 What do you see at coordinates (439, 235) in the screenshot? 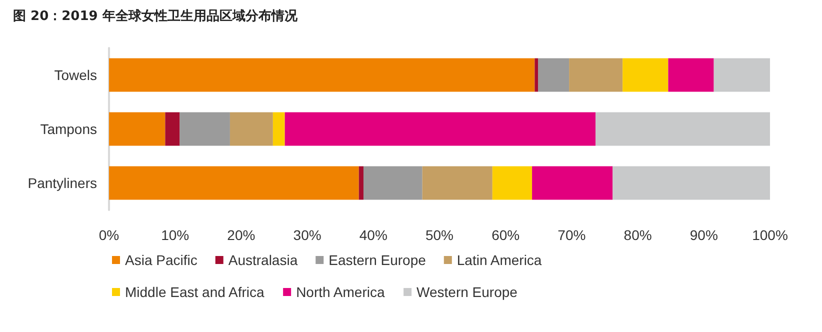
I see `x-tick-label: 50%` at bounding box center [439, 235].